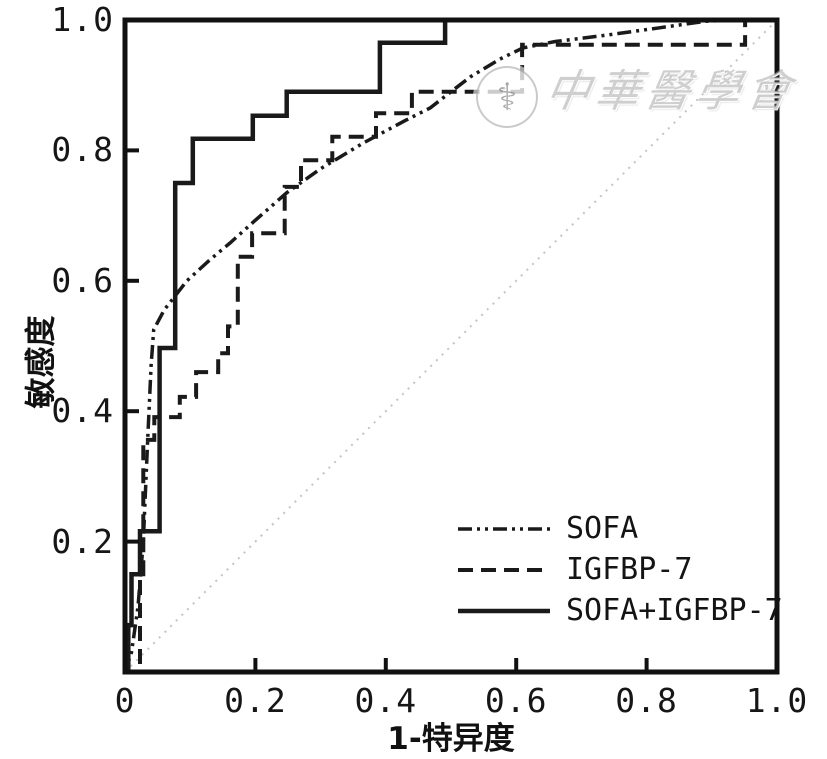  I want to click on y-tick-label: 0.8, so click(82, 150).